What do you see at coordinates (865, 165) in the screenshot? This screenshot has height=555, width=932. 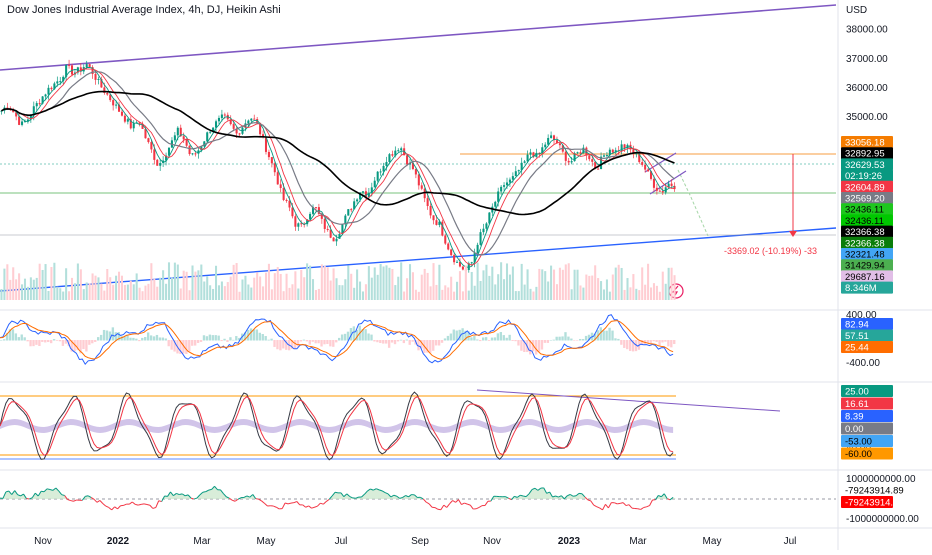 I see `price-label-box: 32629.53` at bounding box center [865, 165].